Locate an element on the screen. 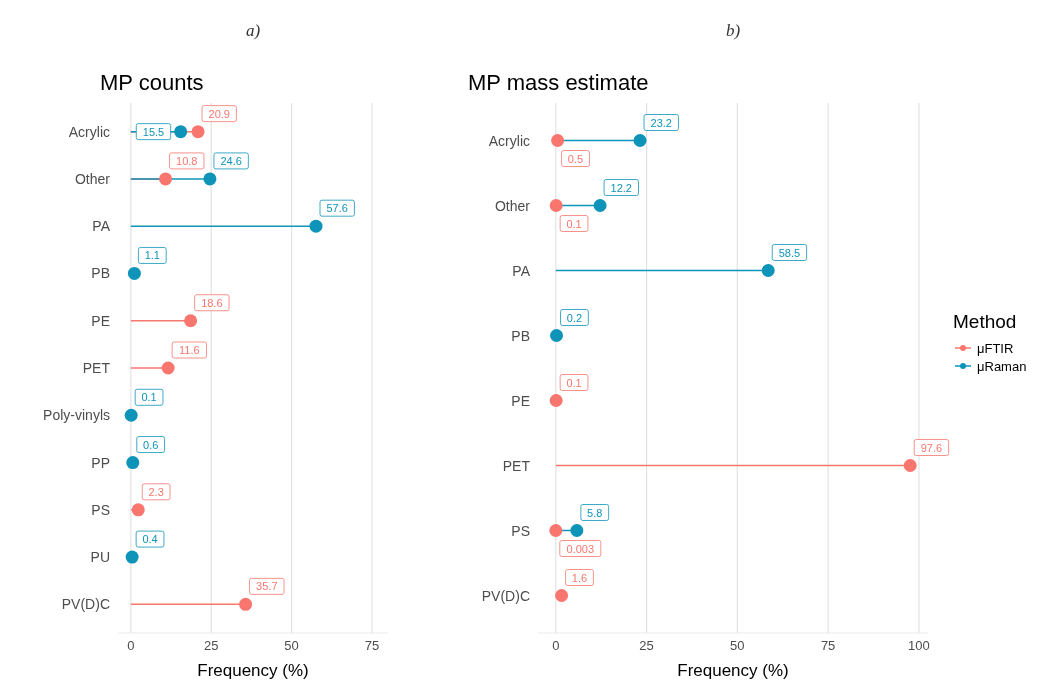 The width and height of the screenshot is (1060, 700). data-label: 18.6 is located at coordinates (212, 302).